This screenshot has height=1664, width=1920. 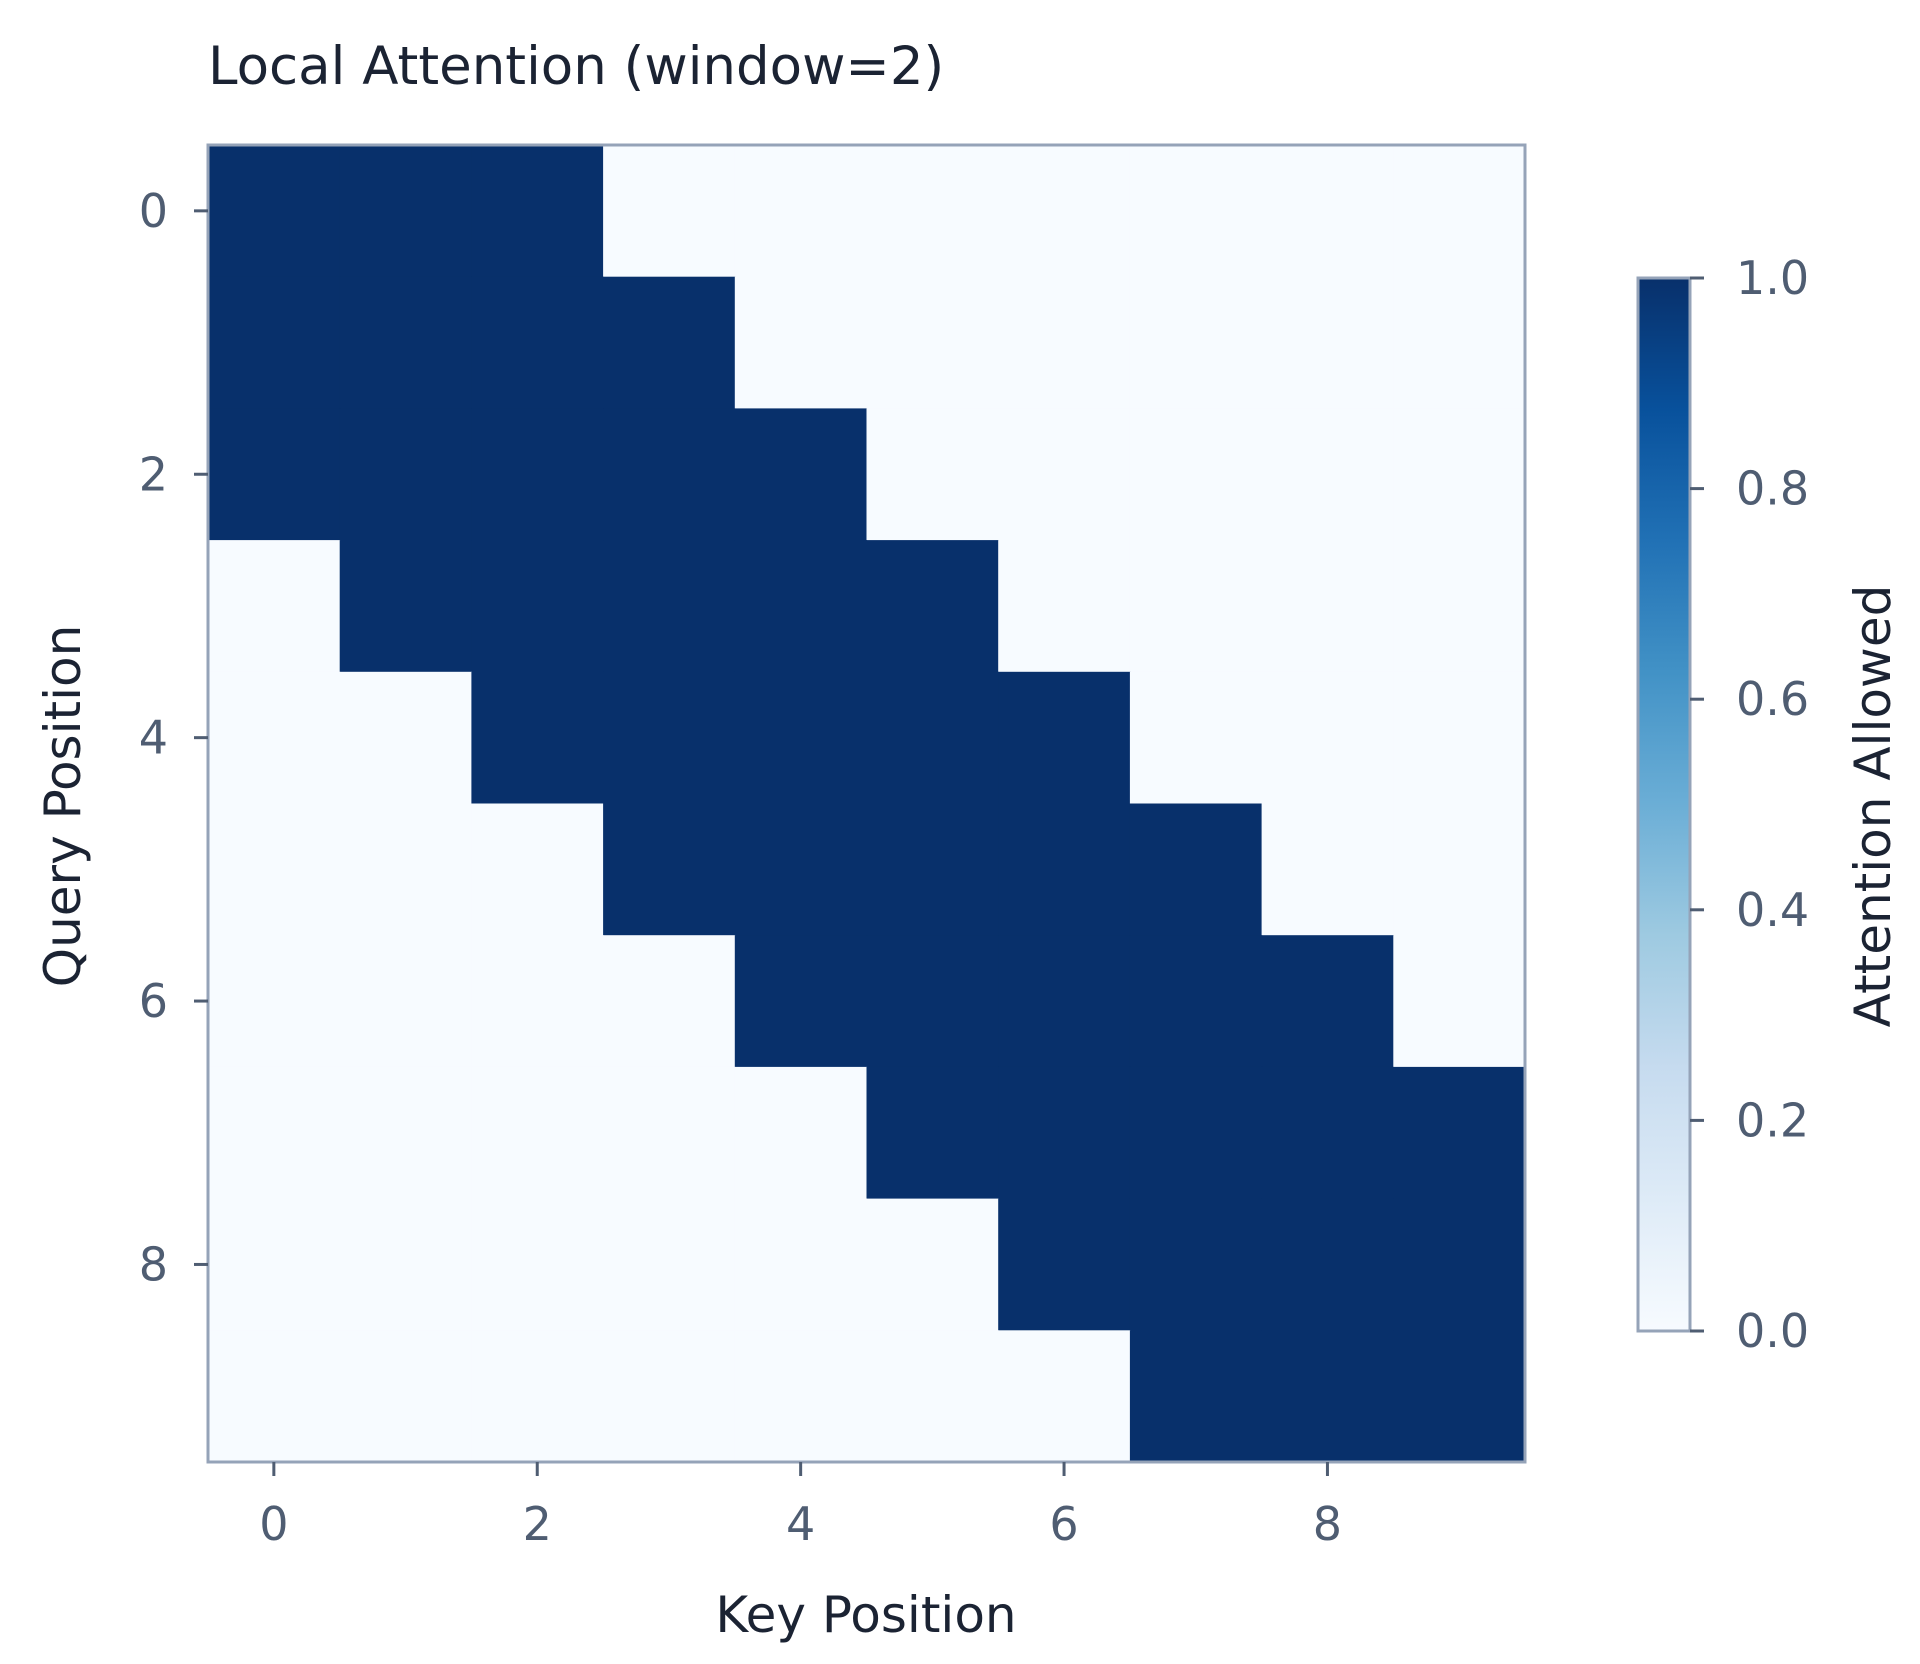 I want to click on y-tick-label: 8, so click(x=153, y=1264).